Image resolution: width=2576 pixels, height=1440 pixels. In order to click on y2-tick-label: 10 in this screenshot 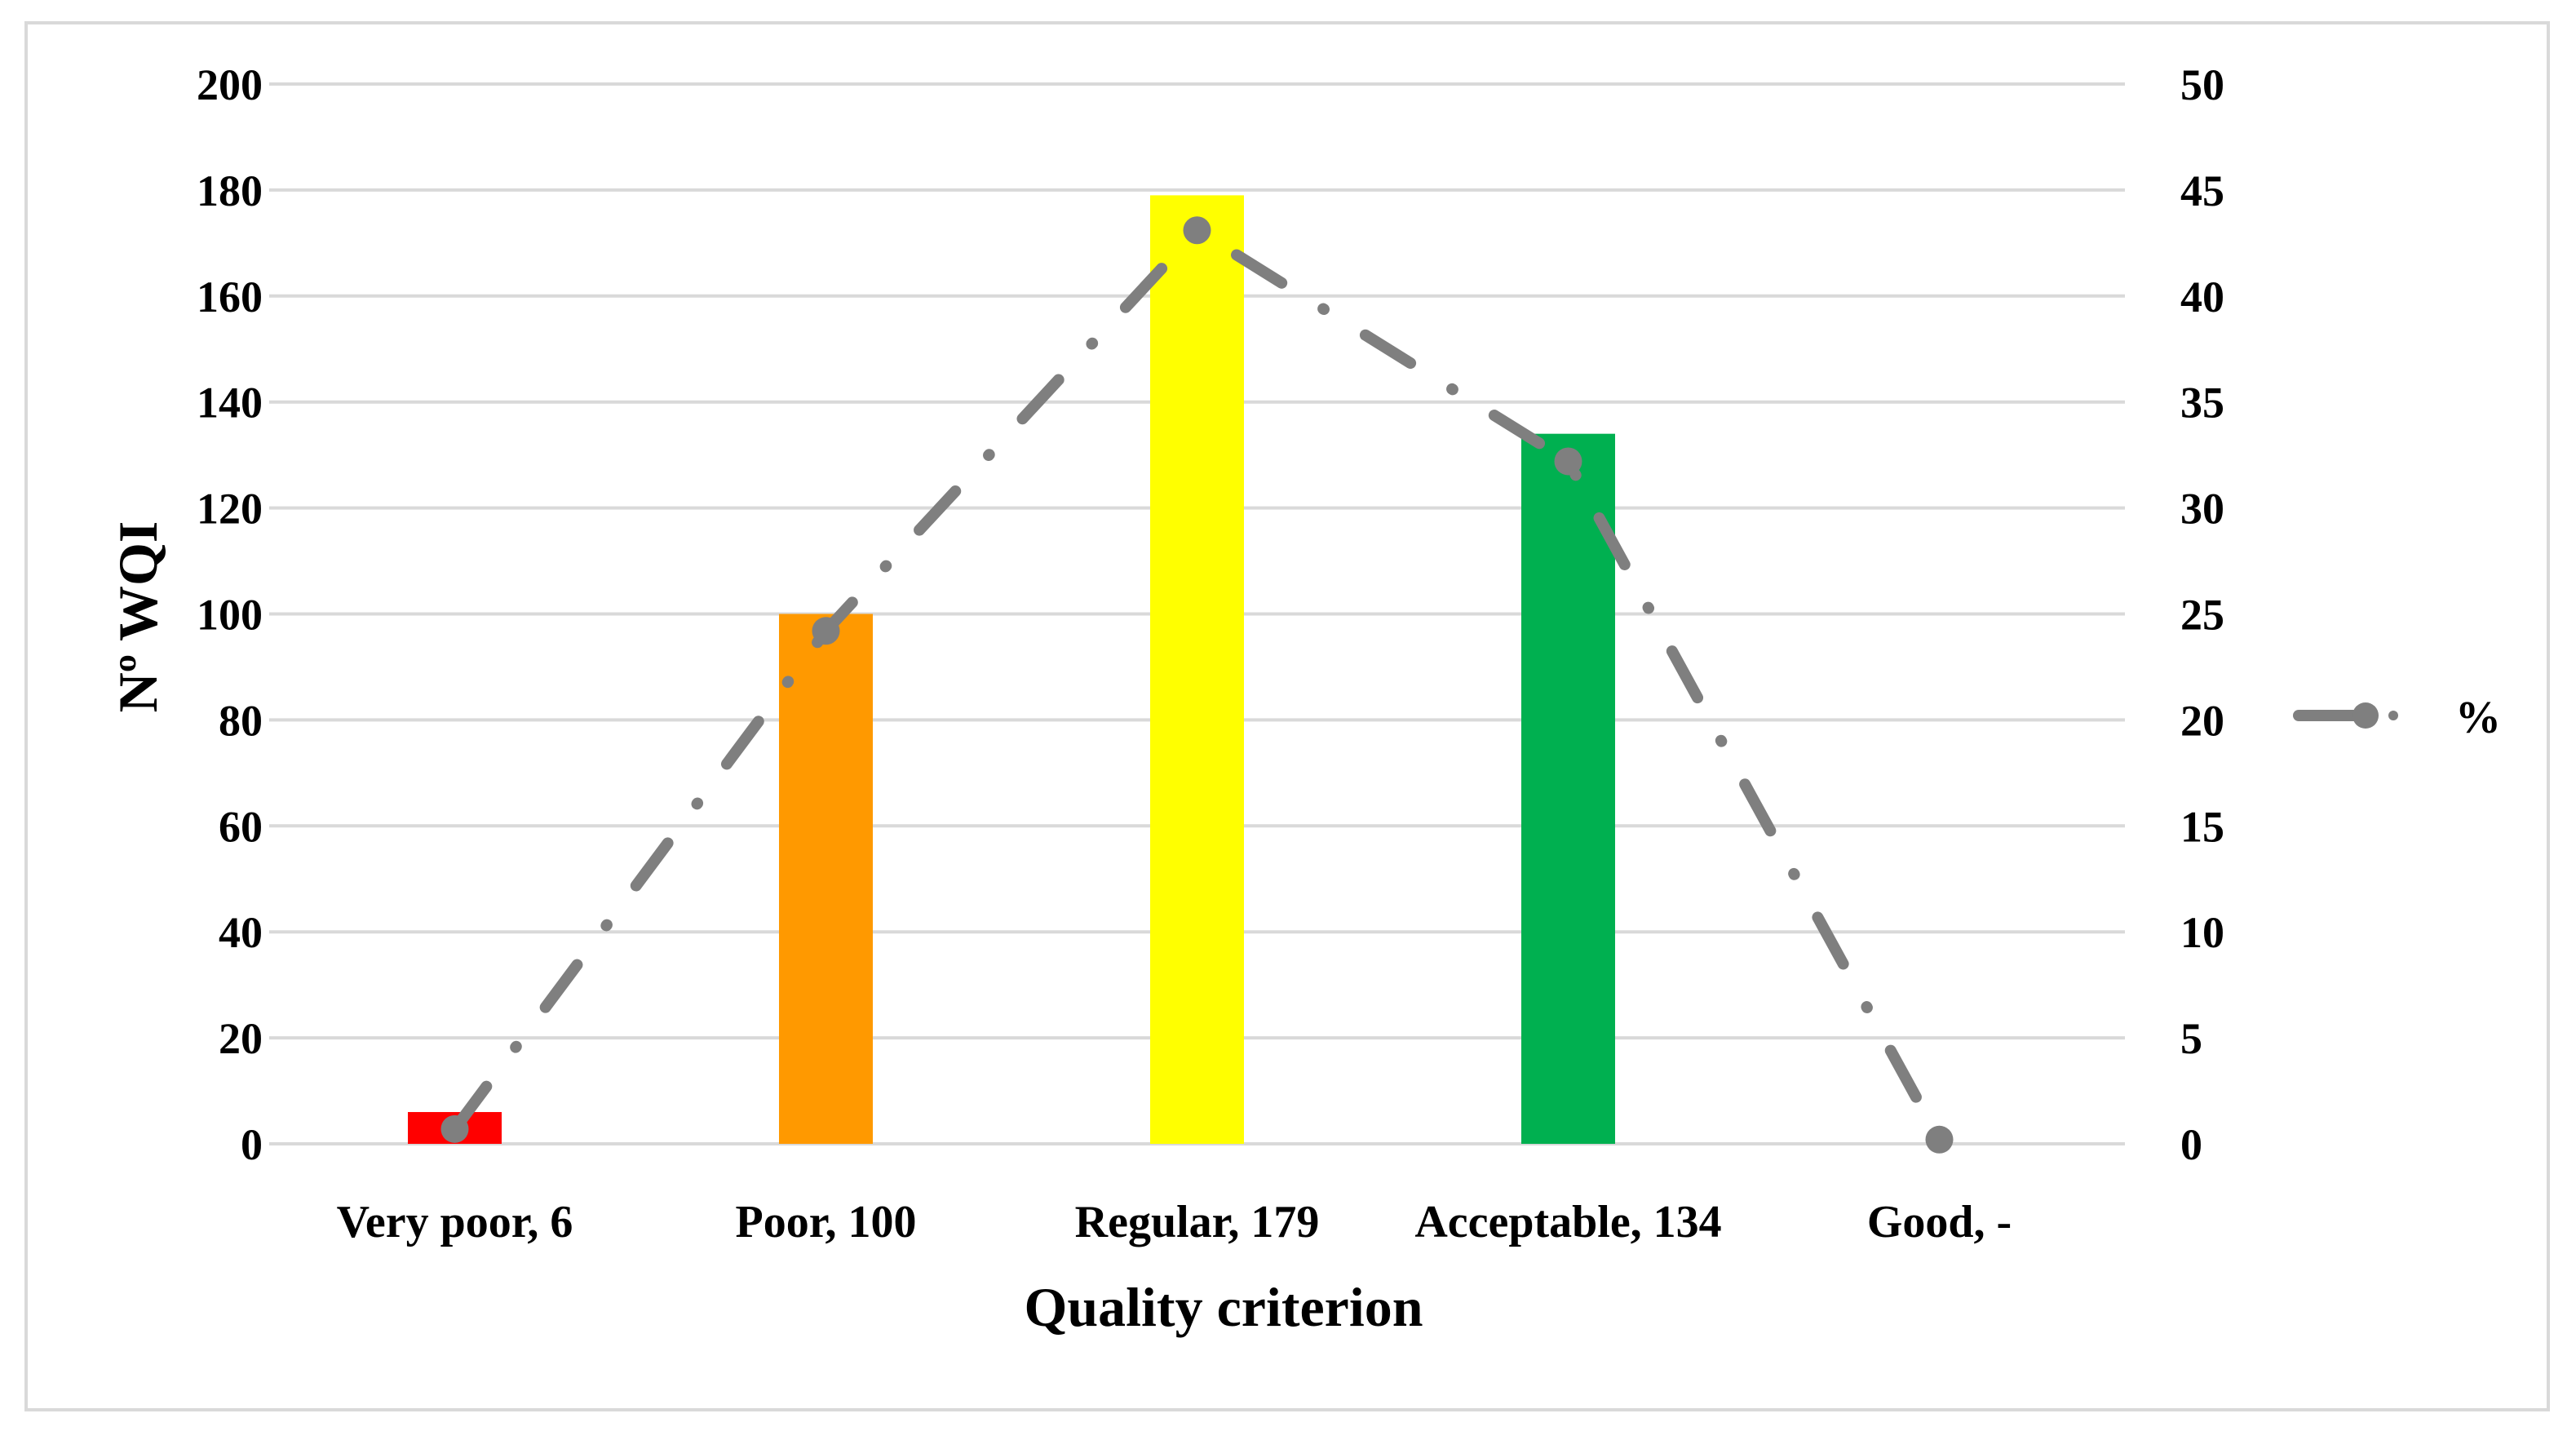, I will do `click(2202, 932)`.